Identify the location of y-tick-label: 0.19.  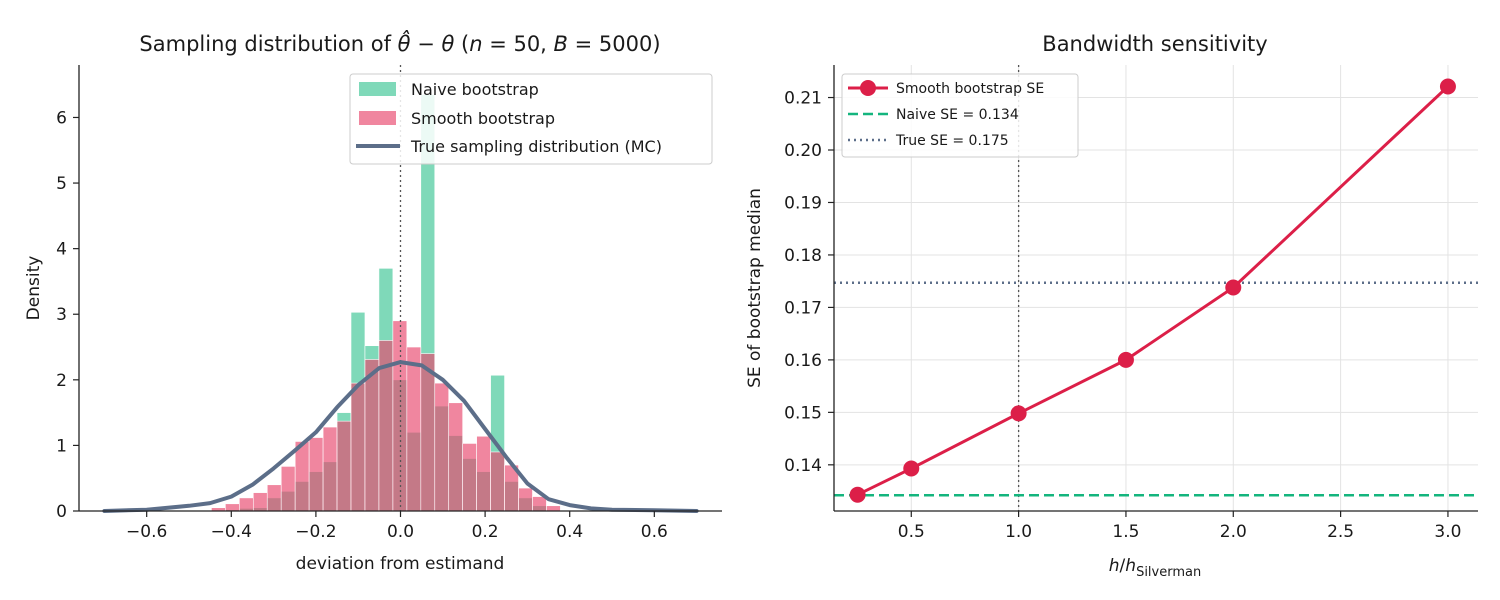
(803, 203).